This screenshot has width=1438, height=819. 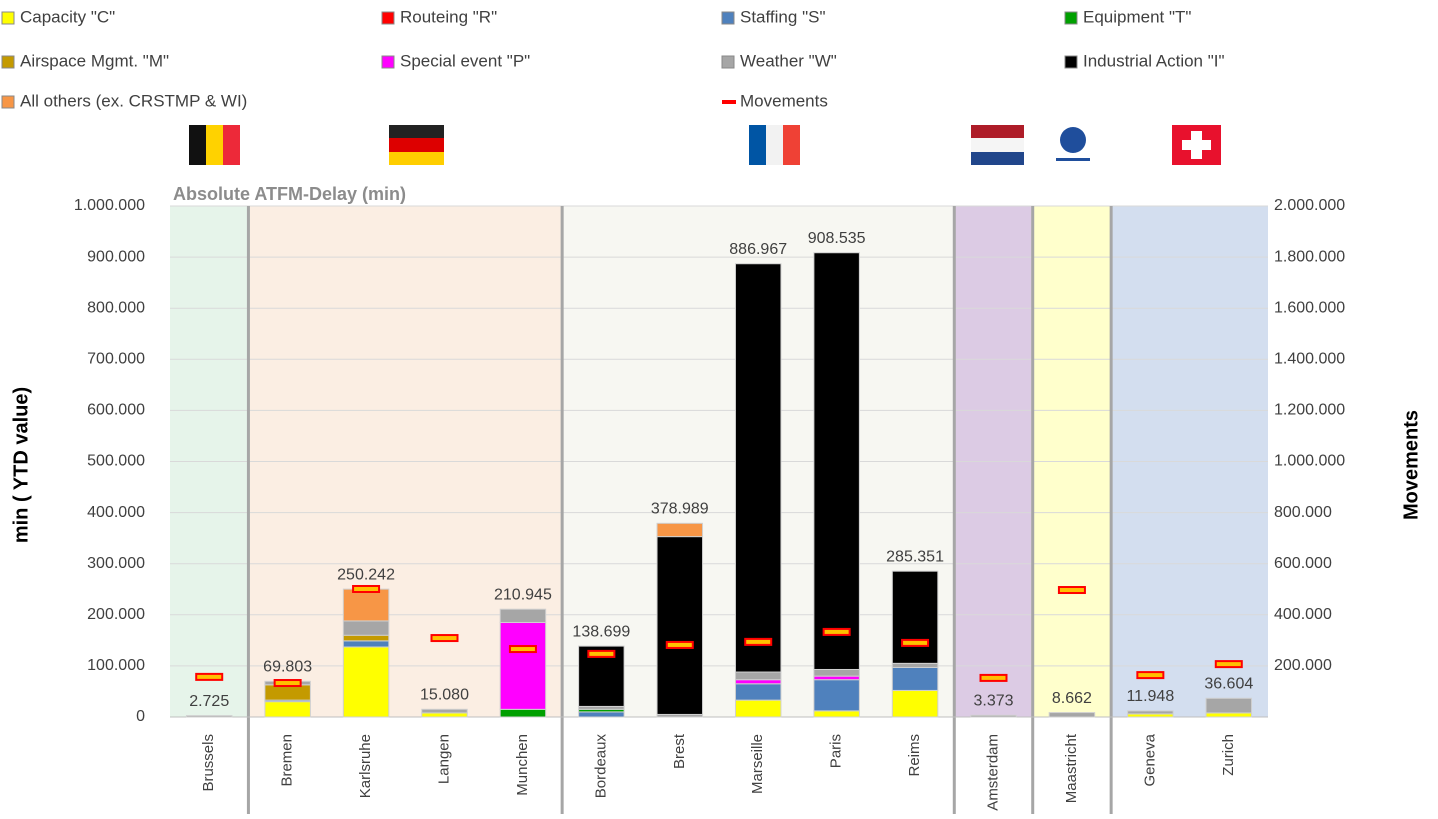 I want to click on y-tick-label: 600.000, so click(x=116, y=410).